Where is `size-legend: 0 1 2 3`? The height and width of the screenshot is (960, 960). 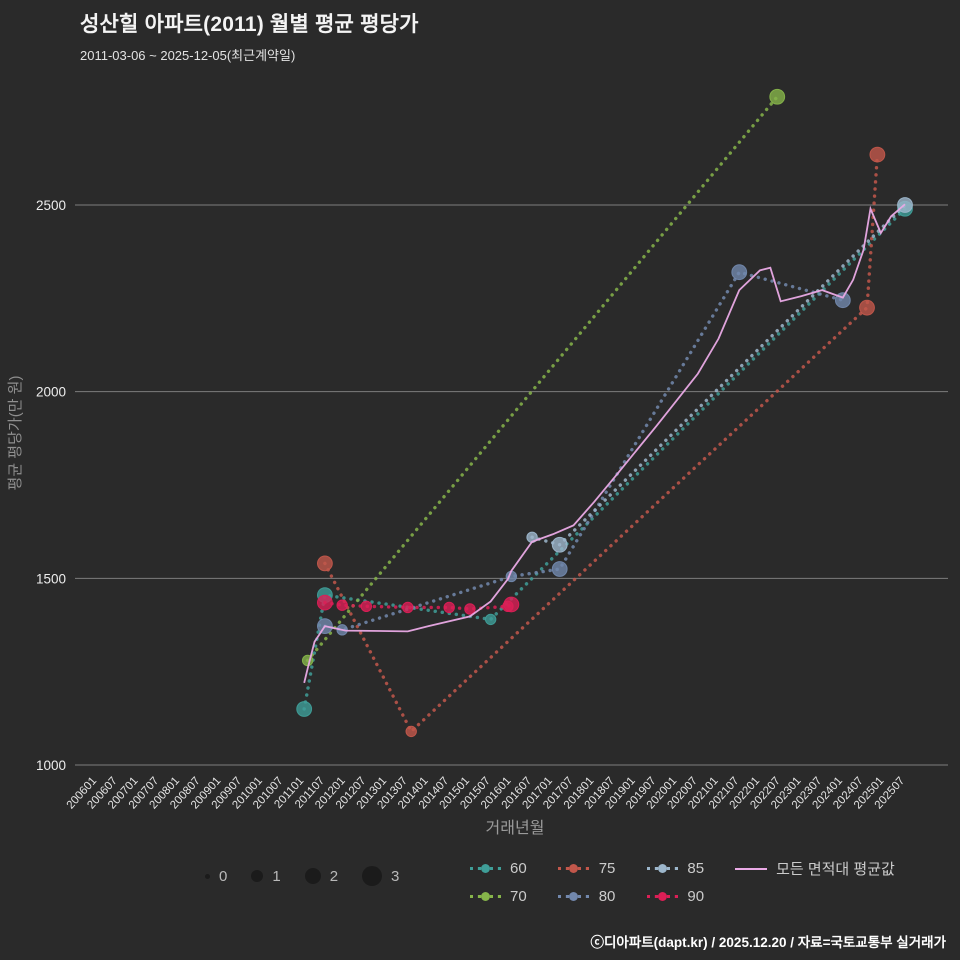
size-legend: 0 1 2 3 is located at coordinates (302, 876).